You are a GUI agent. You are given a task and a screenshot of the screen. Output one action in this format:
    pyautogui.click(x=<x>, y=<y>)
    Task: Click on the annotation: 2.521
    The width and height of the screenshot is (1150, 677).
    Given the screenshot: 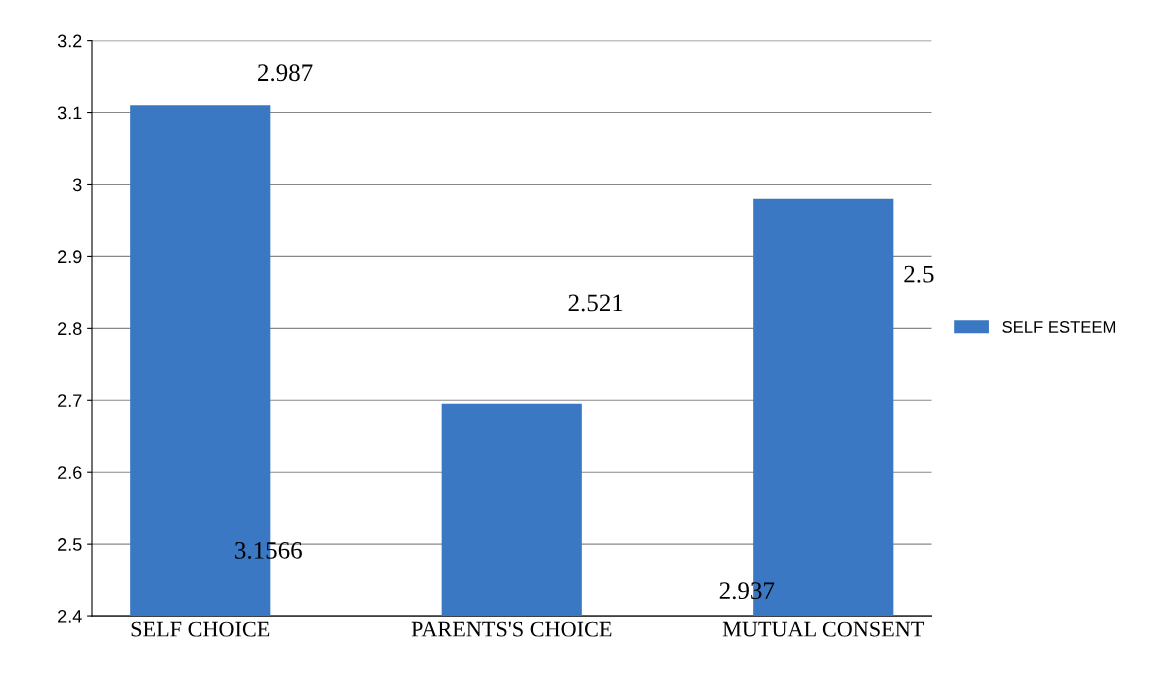 What is the action you would take?
    pyautogui.click(x=595, y=303)
    